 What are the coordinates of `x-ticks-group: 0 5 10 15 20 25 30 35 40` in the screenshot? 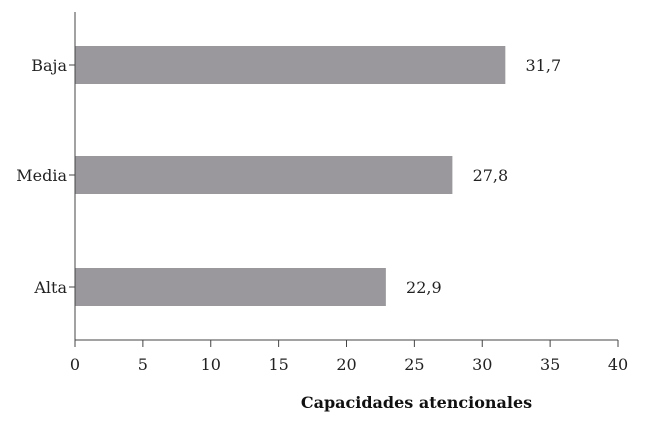 It's located at (349, 357).